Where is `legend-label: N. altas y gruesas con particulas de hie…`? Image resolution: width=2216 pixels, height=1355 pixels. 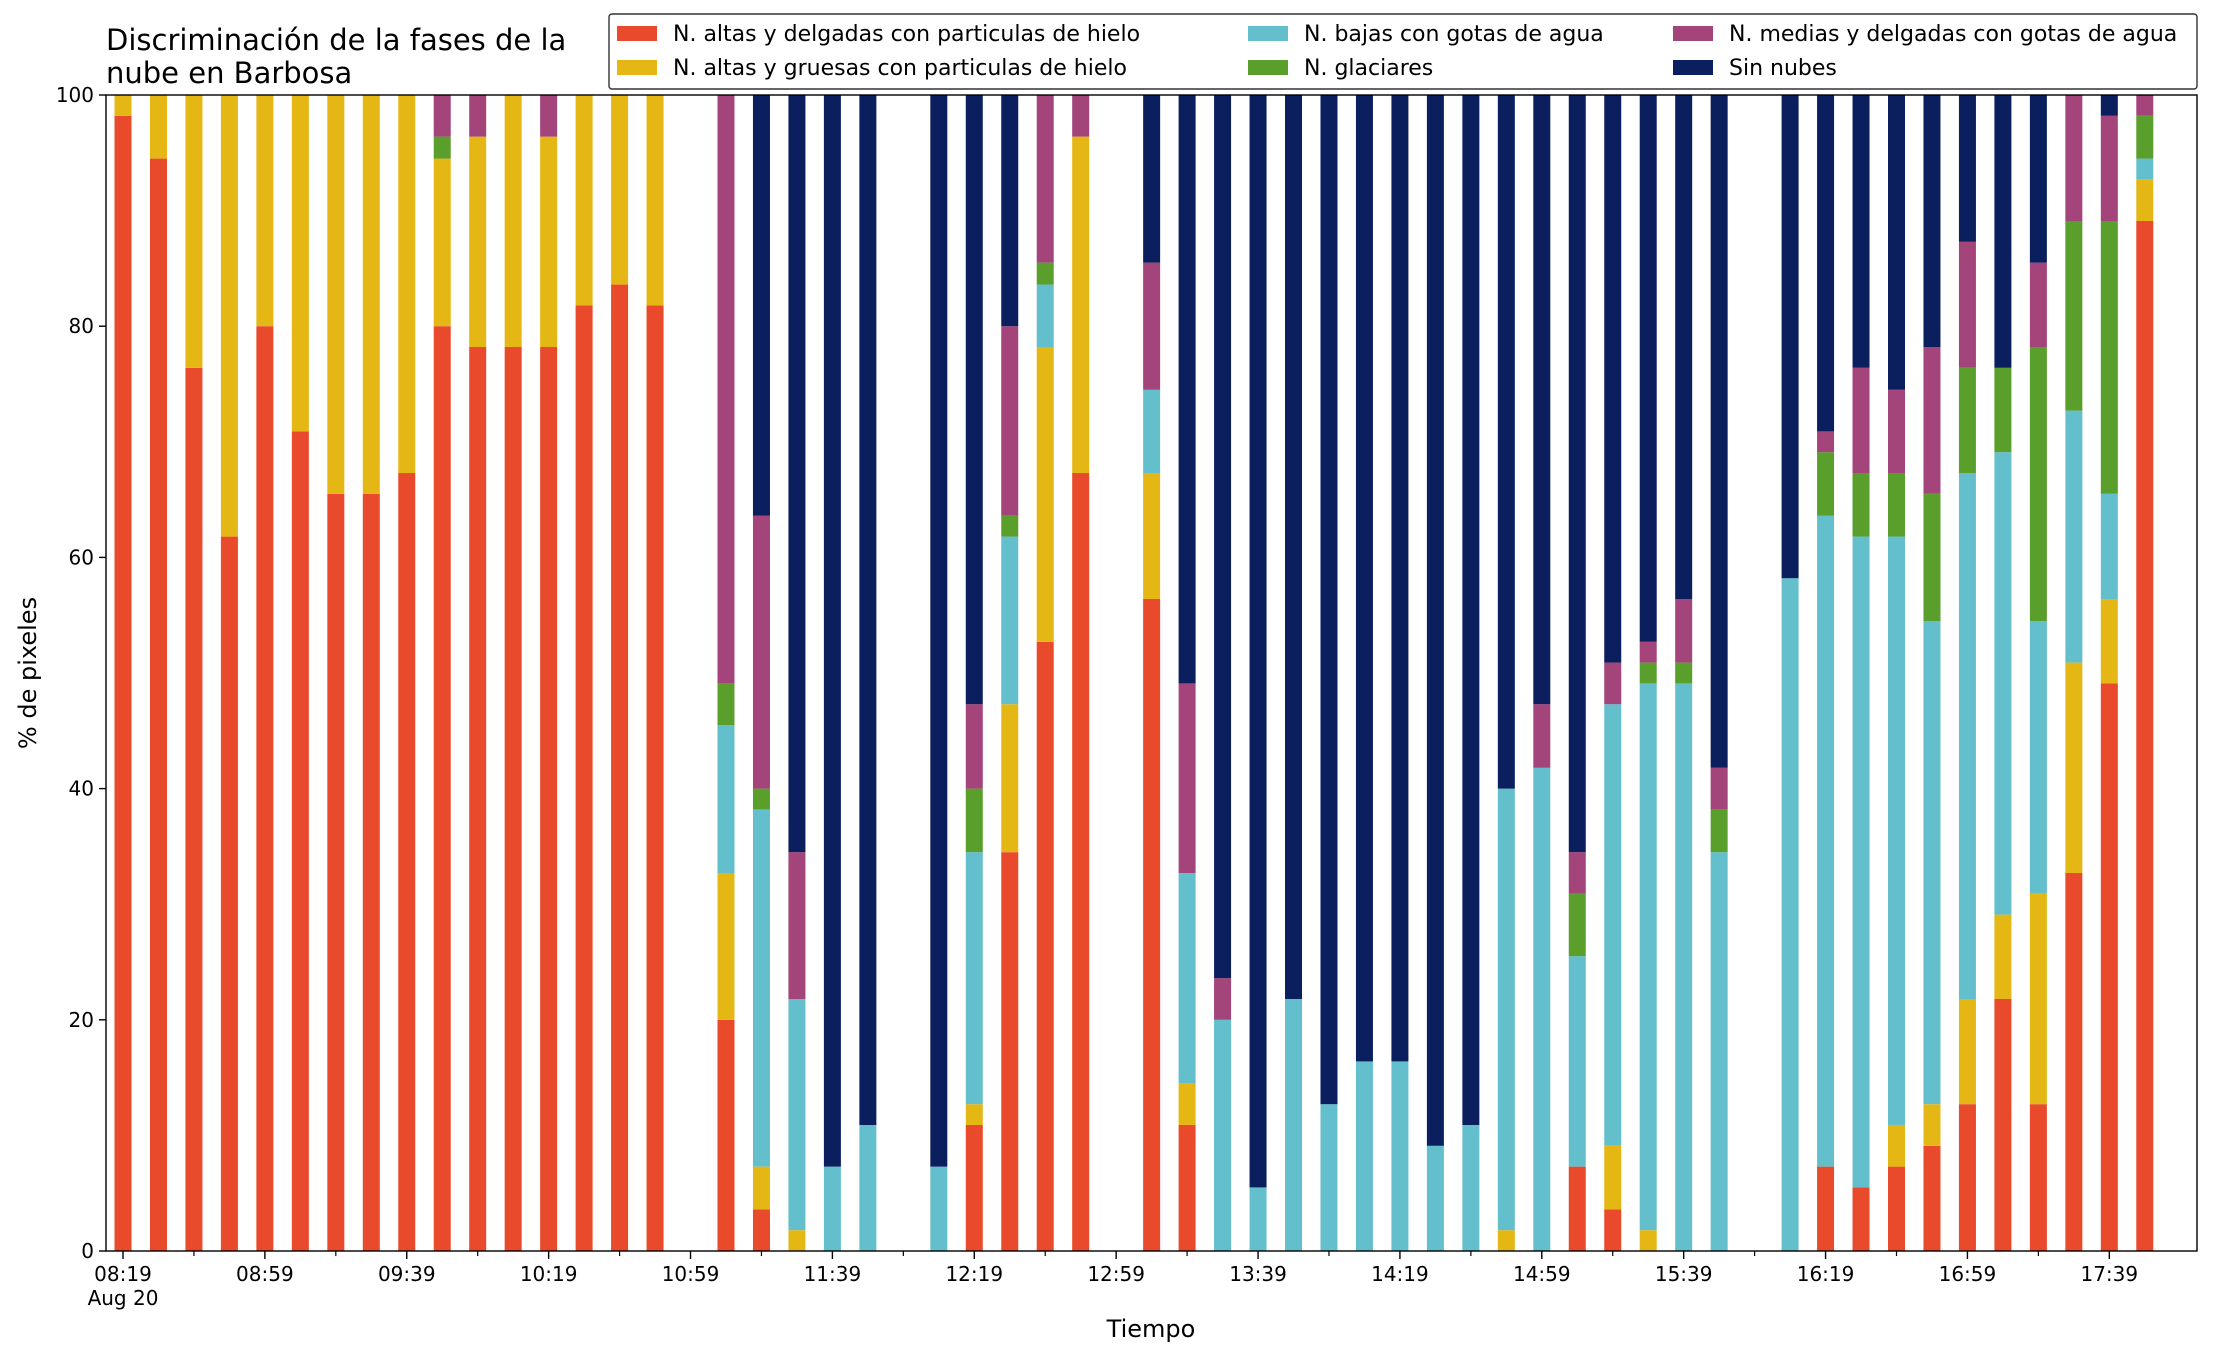 legend-label: N. altas y gruesas con particulas de hie… is located at coordinates (900, 68).